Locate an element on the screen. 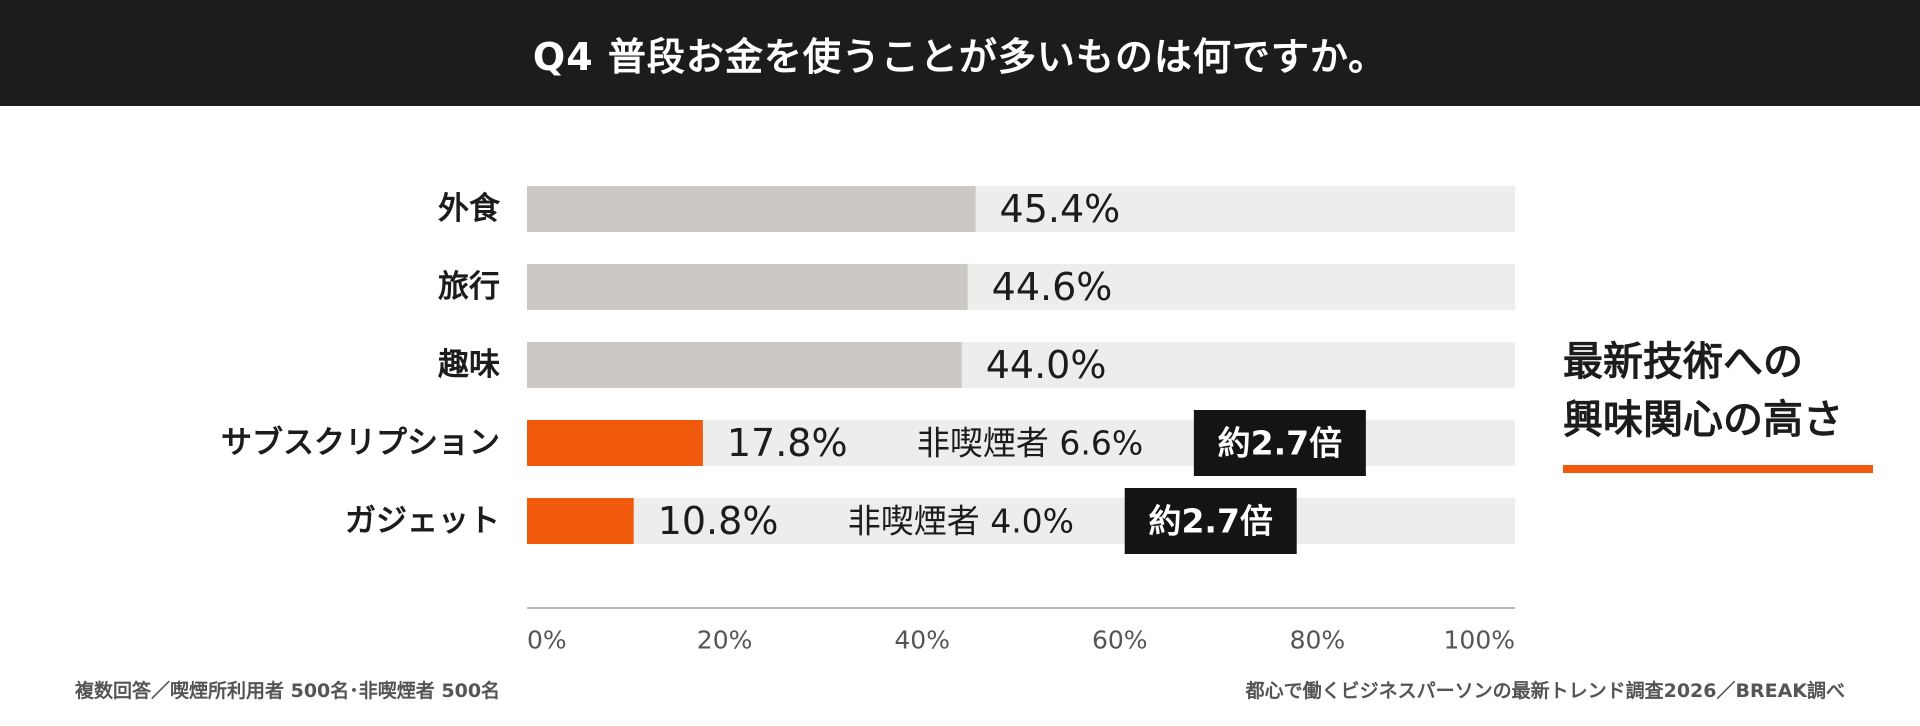 This screenshot has height=726, width=1920. category-label: 旅行 is located at coordinates (469, 287).